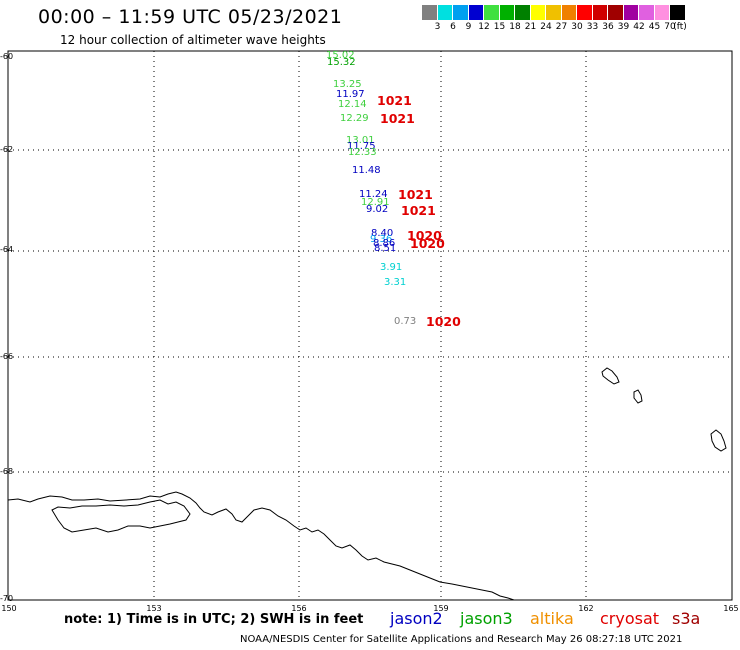 This screenshot has height=650, width=740. What do you see at coordinates (561, 27) in the screenshot?
I see `colorbar-label: 27` at bounding box center [561, 27].